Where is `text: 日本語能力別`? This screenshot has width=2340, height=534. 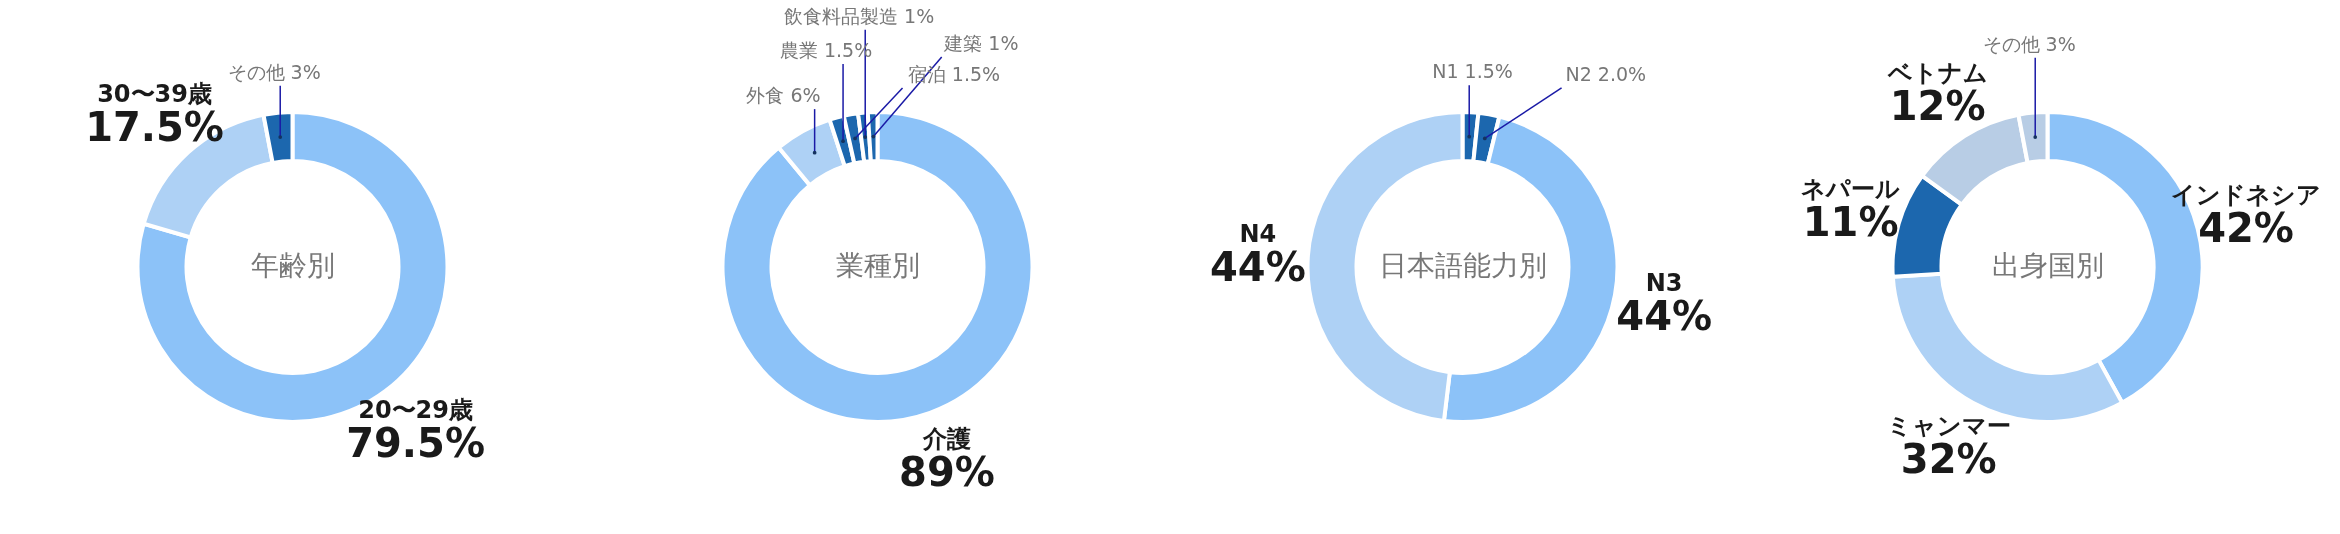 text: 日本語能力別 is located at coordinates (1462, 265).